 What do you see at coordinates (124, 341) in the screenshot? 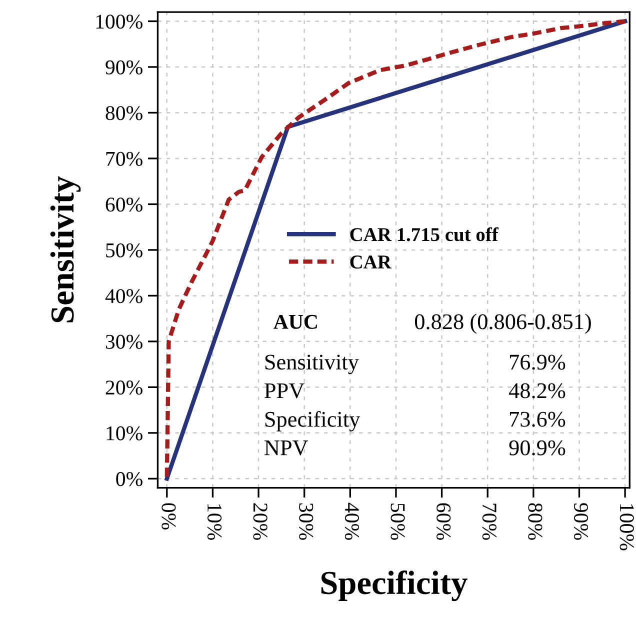
I see `y-tick-label: 30%` at bounding box center [124, 341].